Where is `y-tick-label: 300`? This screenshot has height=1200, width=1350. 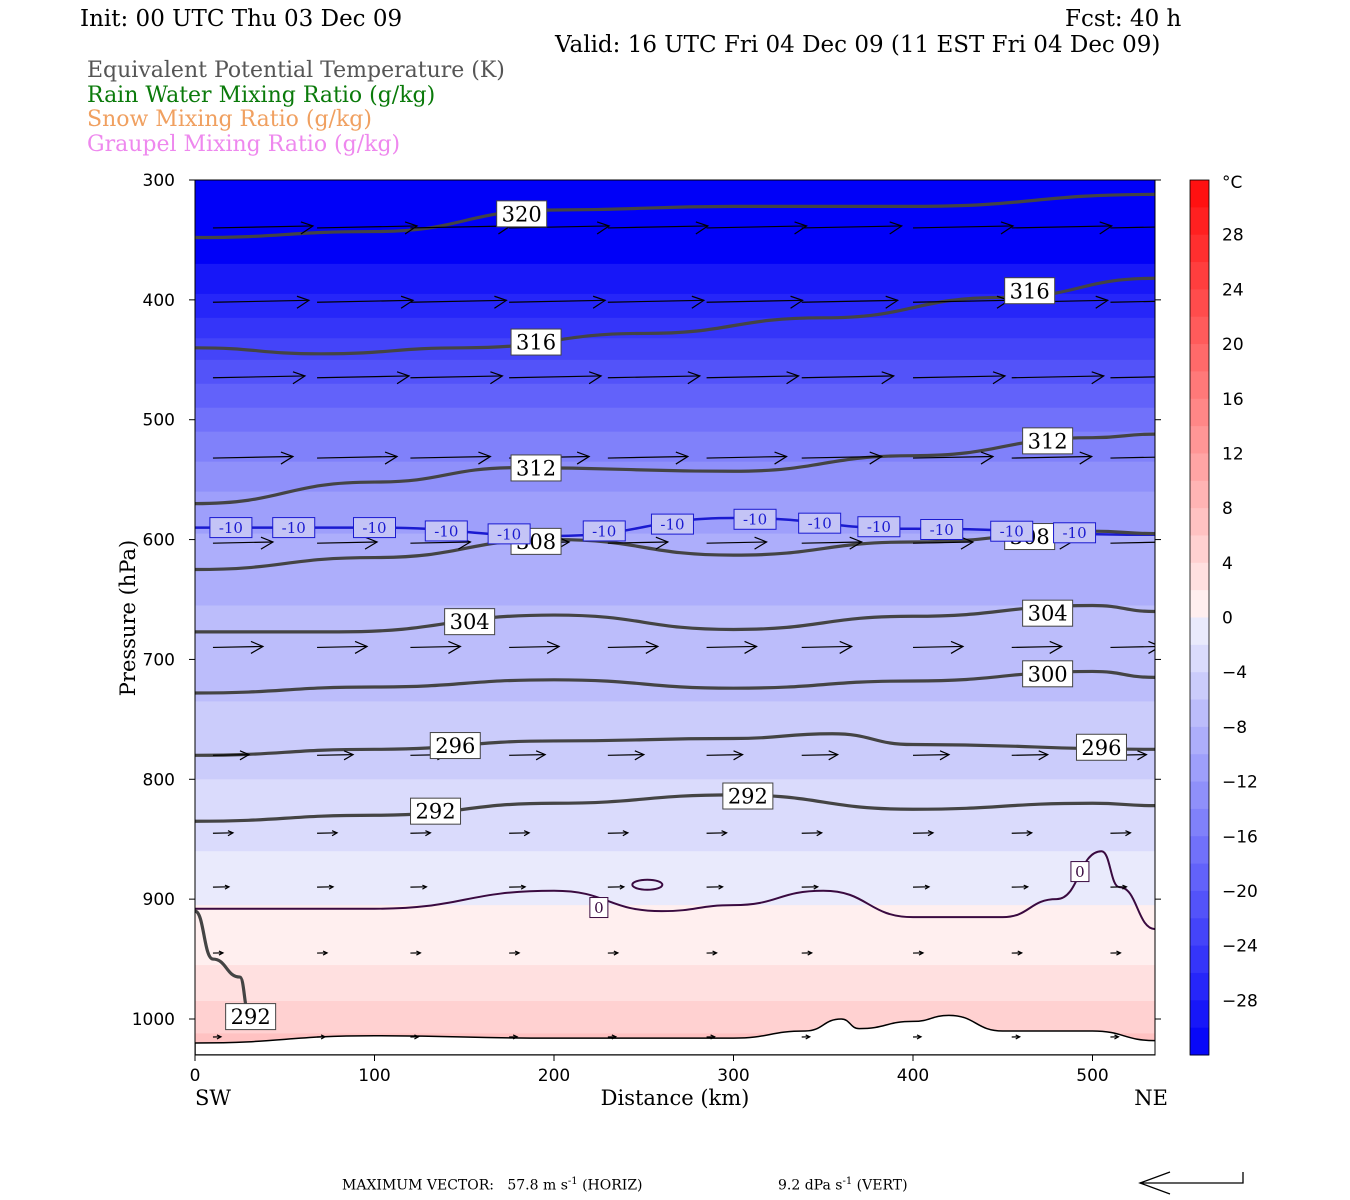
y-tick-label: 300 is located at coordinates (159, 181).